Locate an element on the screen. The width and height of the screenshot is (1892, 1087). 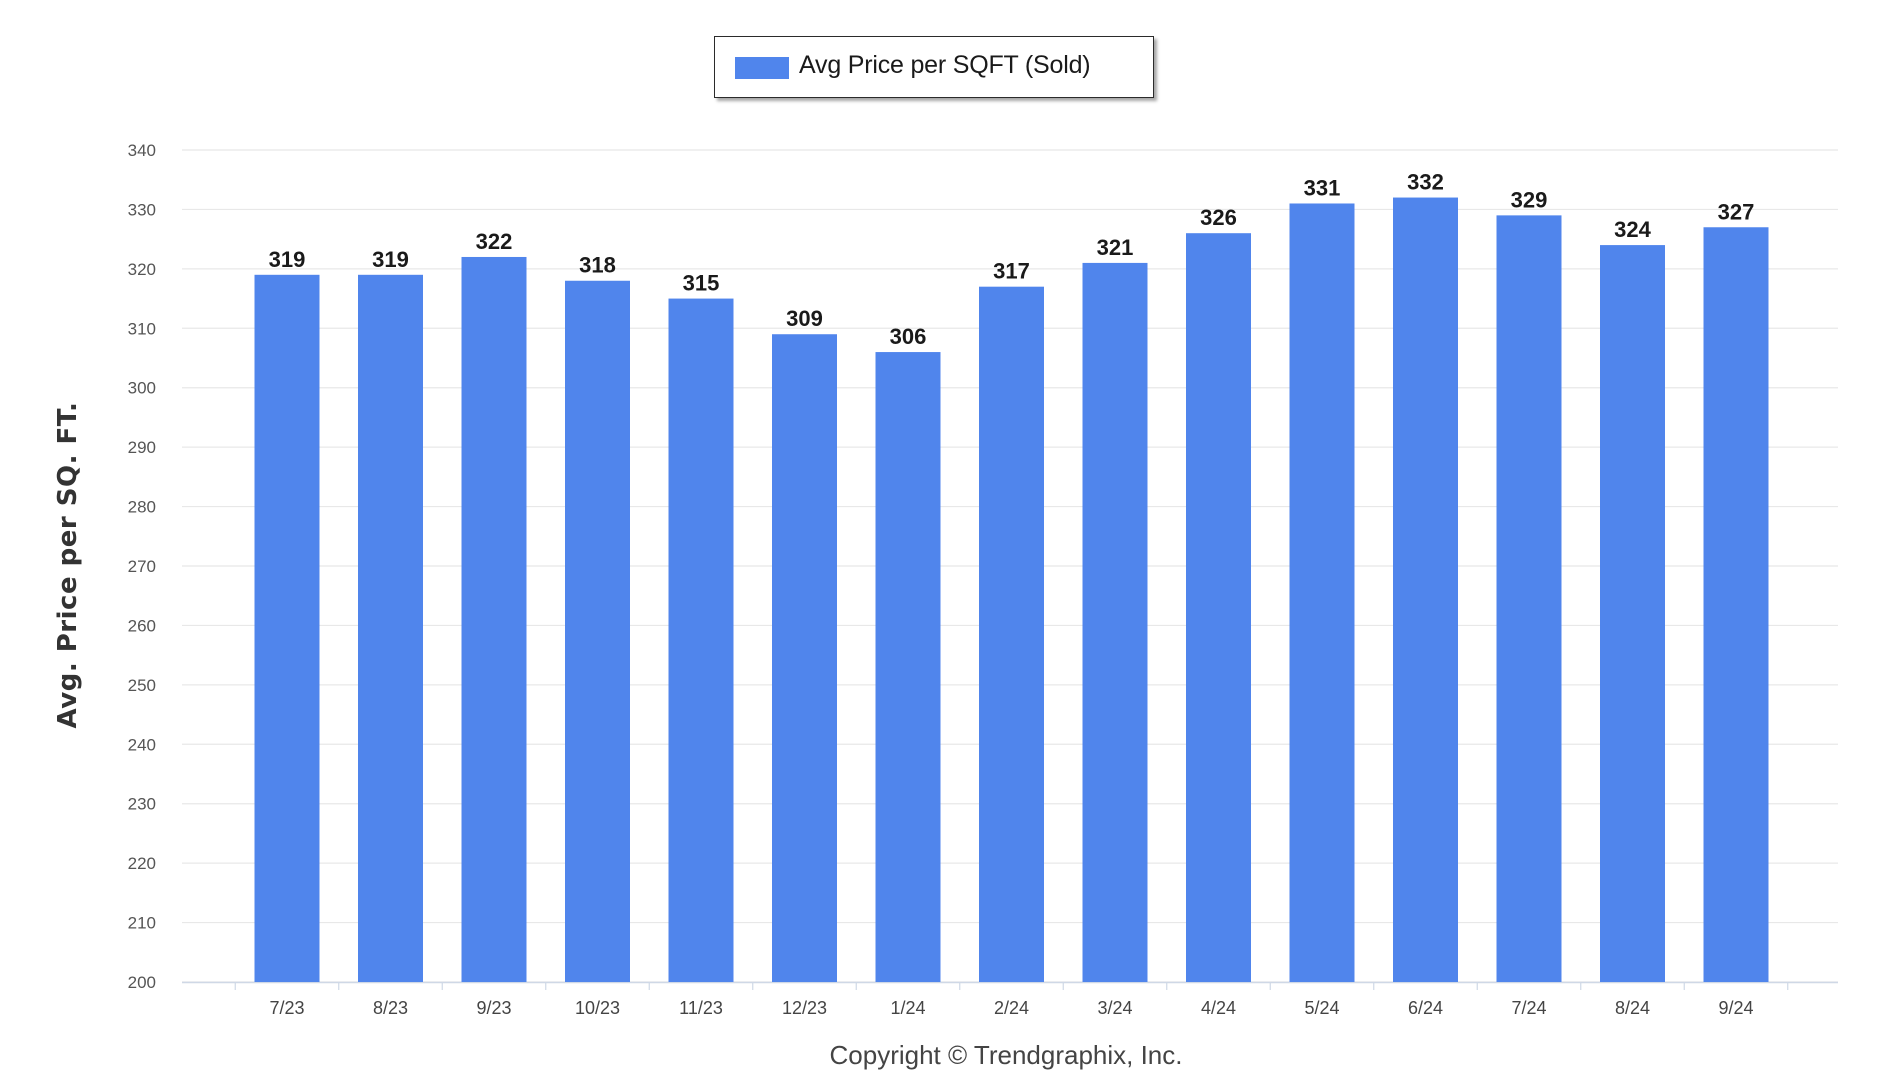
data-label: 321 is located at coordinates (1115, 247).